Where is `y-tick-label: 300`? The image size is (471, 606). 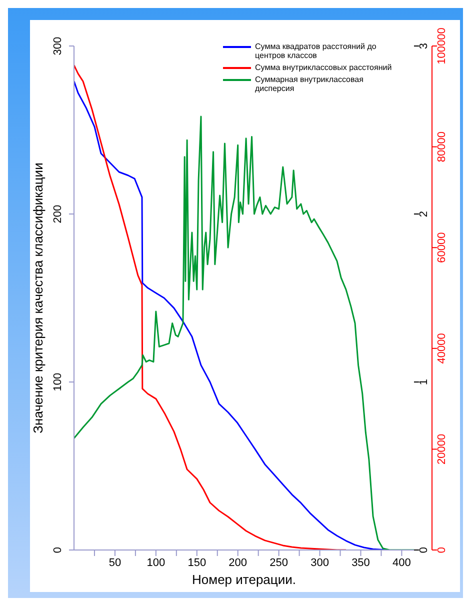 y-tick-label: 300 is located at coordinates (58, 46).